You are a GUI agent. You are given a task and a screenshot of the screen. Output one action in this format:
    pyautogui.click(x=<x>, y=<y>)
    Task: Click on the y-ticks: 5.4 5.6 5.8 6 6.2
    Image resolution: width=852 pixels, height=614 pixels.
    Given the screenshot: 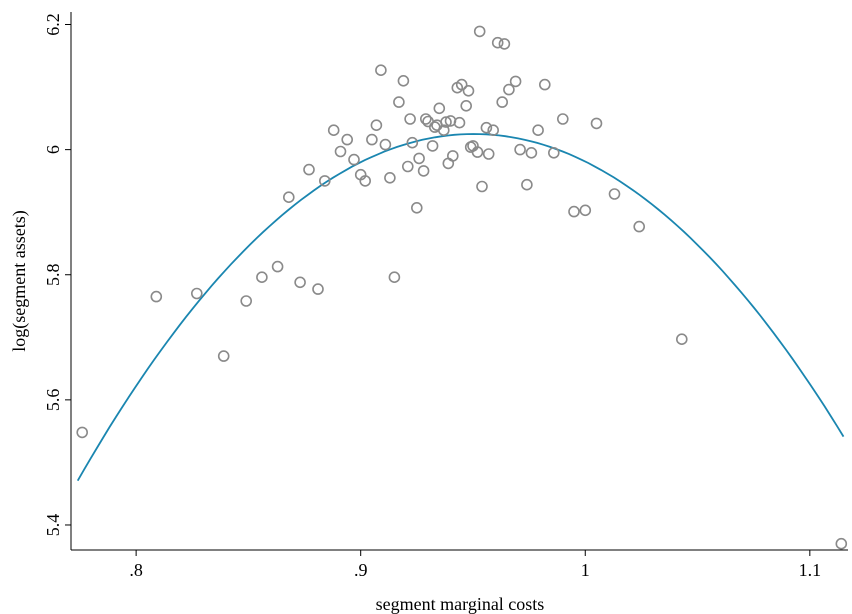 What is the action you would take?
    pyautogui.click(x=57, y=274)
    